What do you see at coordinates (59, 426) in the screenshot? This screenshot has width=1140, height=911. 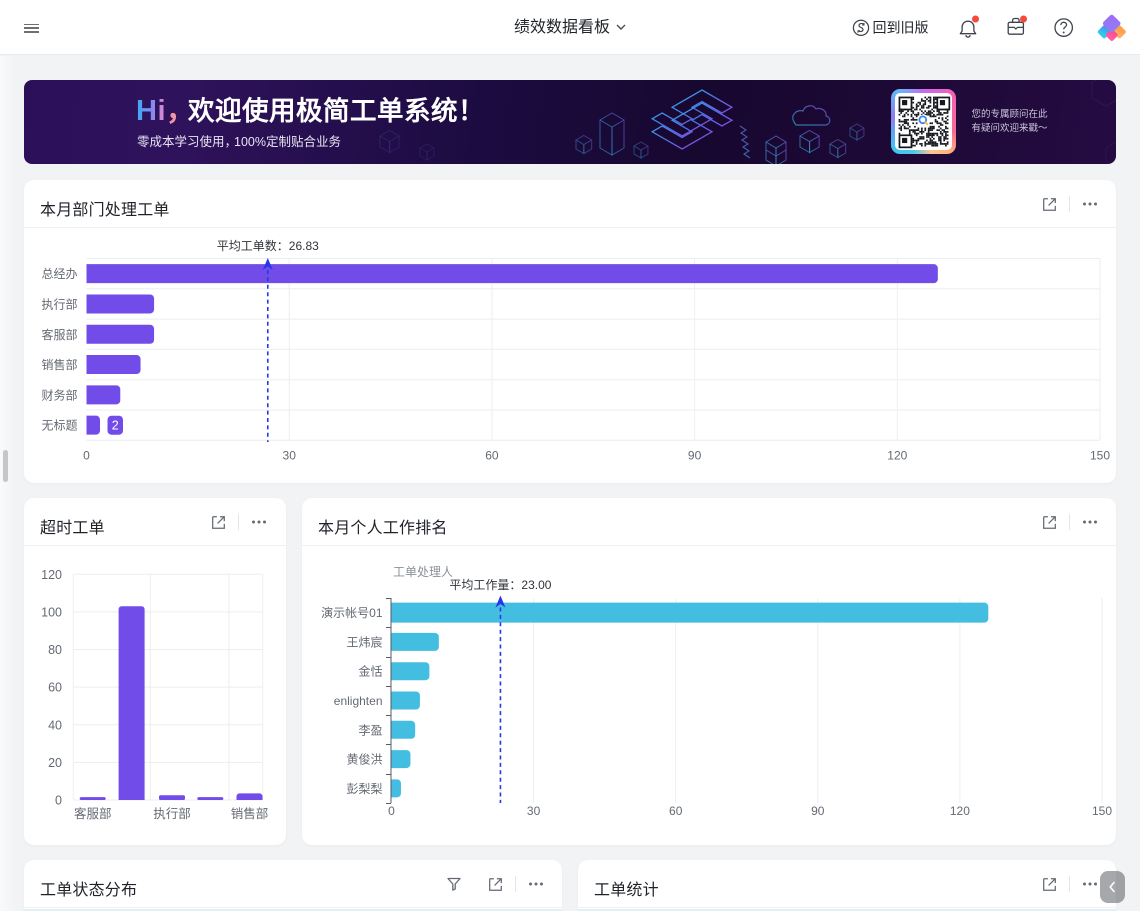 I see `svg-text: 无标题` at bounding box center [59, 426].